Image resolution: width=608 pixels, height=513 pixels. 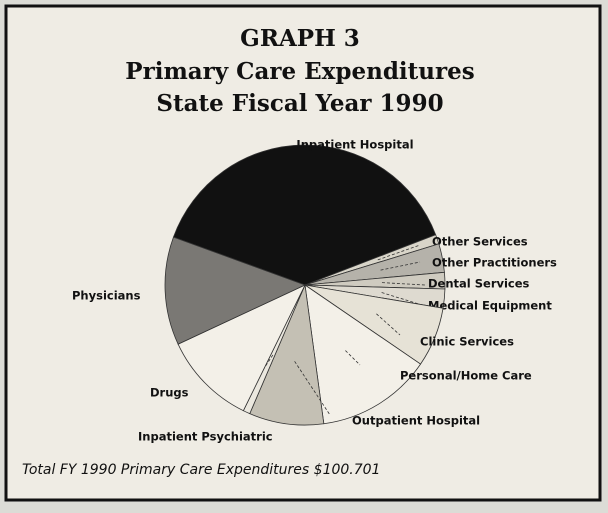 I want to click on slice-label: Clinic Services, so click(x=467, y=342).